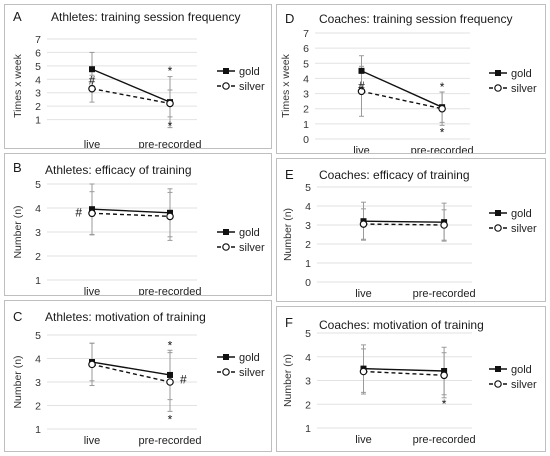 This screenshot has height=456, width=550. I want to click on chart-title: Coaches: training session frequency, so click(415, 19).